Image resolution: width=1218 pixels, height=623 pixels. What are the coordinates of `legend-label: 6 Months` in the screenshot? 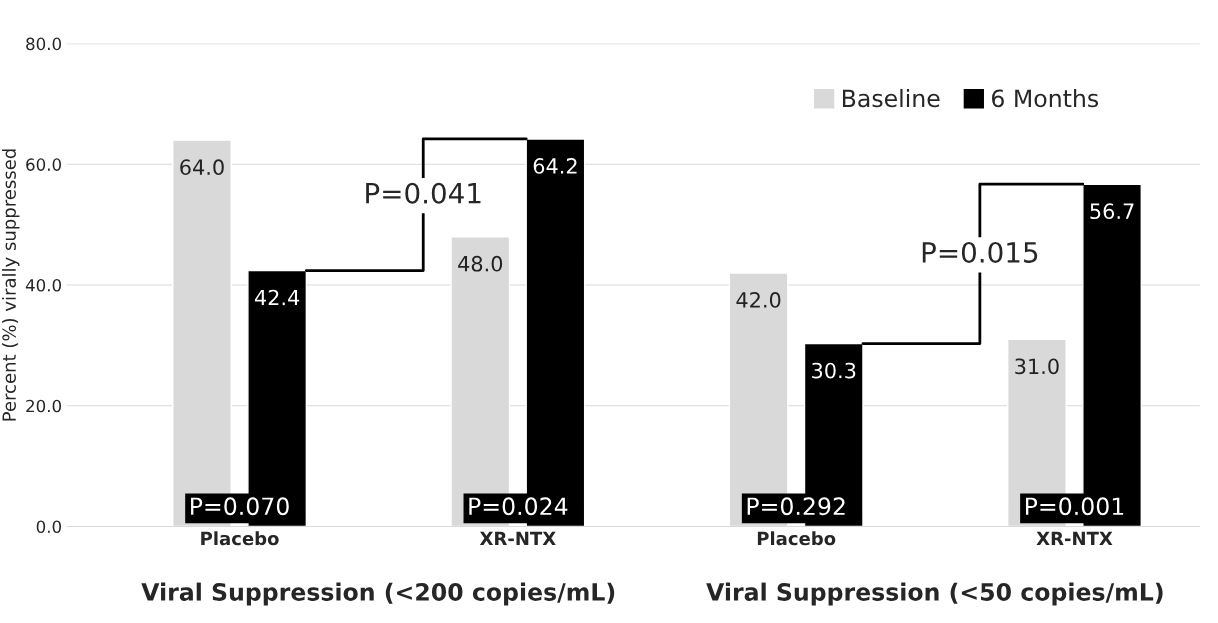 It's located at (1045, 98).